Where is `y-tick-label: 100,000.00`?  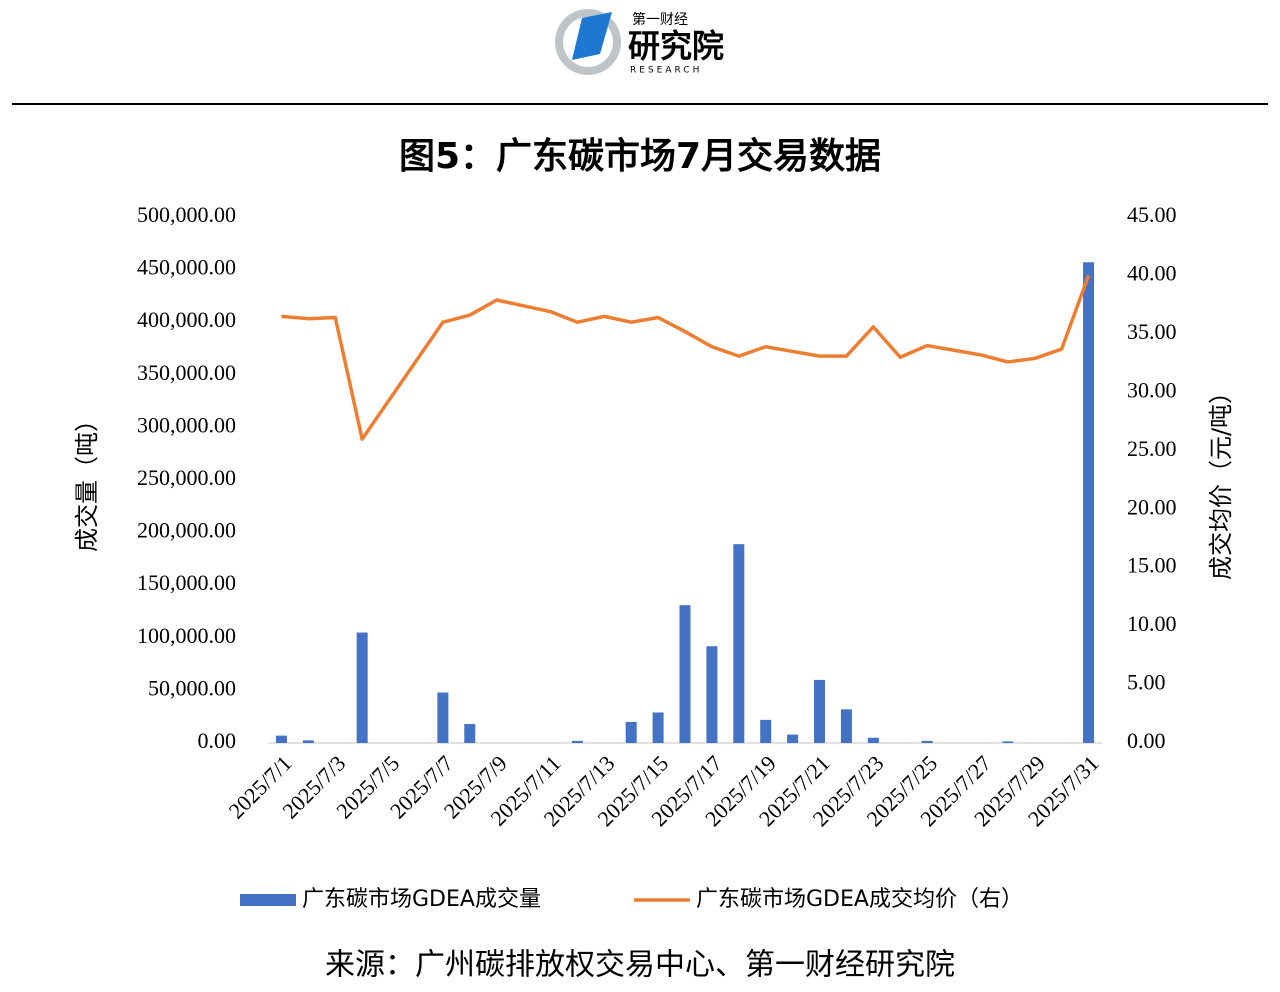
y-tick-label: 100,000.00 is located at coordinates (186, 635).